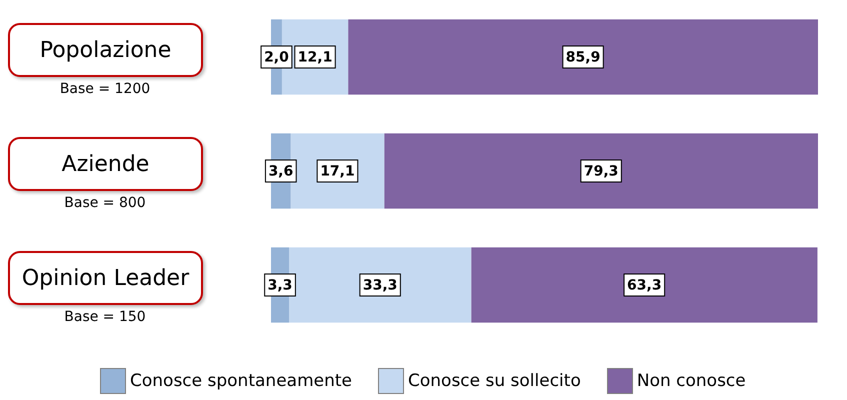 The width and height of the screenshot is (847, 400). I want to click on y-tick-label: Popolazione, so click(106, 50).